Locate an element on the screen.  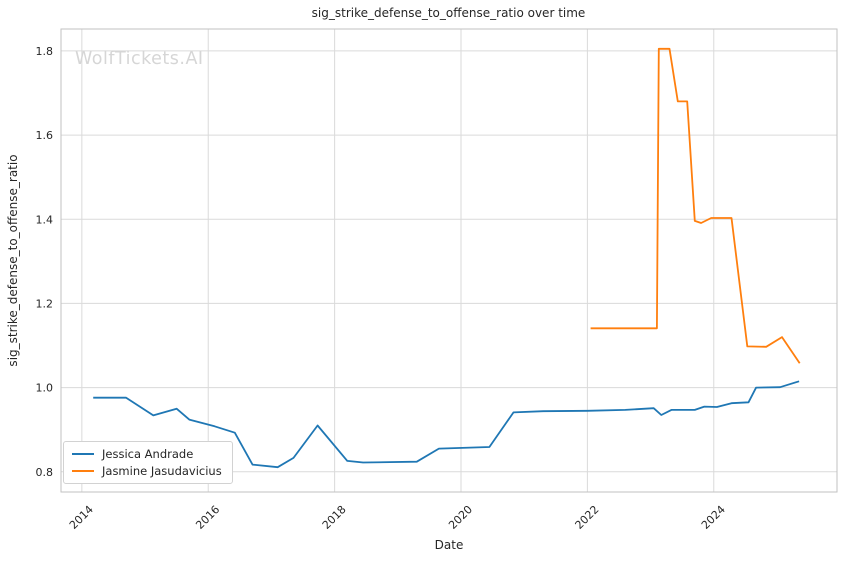
legend-label: Jessica Andrade is located at coordinates (148, 454).